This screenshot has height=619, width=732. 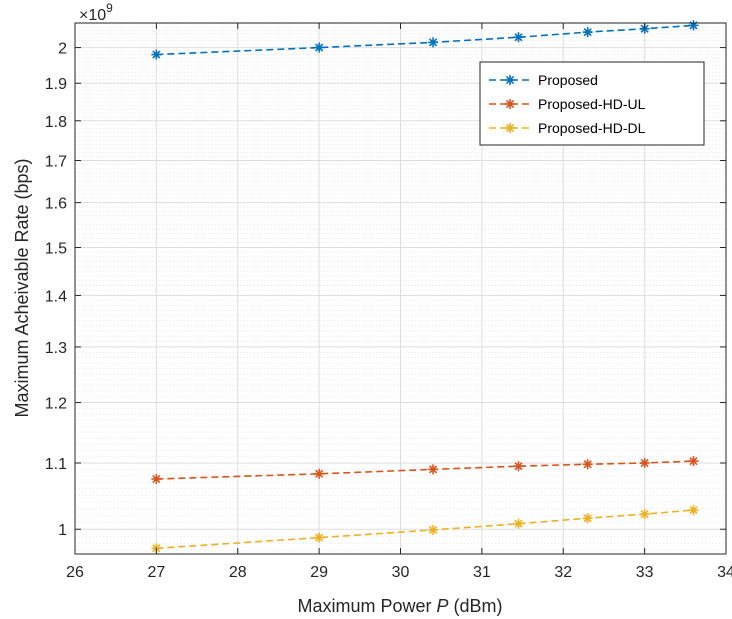 I want to click on legend-label: Proposed-HD-UL, so click(x=592, y=104).